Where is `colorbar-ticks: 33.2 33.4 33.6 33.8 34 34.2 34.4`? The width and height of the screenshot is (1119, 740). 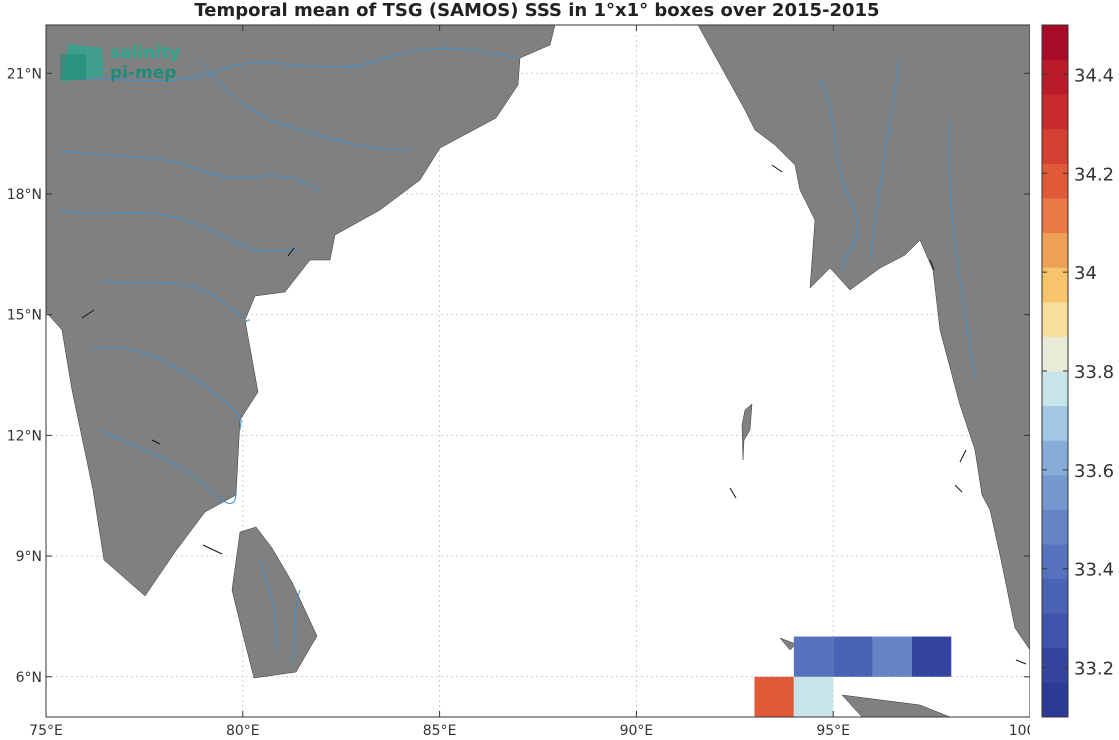
colorbar-ticks: 33.2 33.4 33.6 33.8 34 34.2 34.4 is located at coordinates (1078, 372).